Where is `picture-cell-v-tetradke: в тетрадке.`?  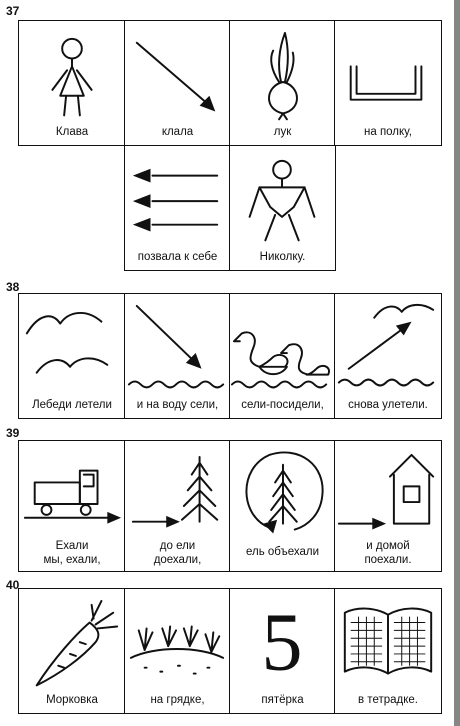 picture-cell-v-tetradke: в тетрадке. is located at coordinates (388, 651).